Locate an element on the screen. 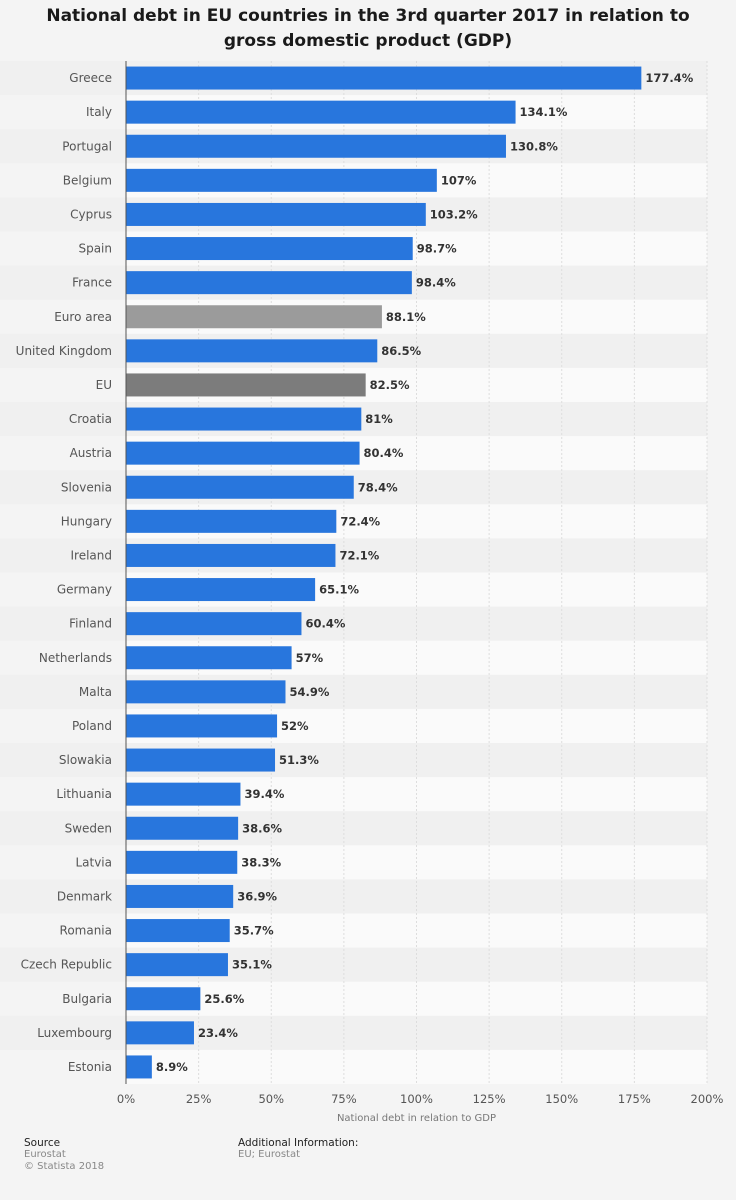 The height and width of the screenshot is (1200, 736). category-label: Greece is located at coordinates (90, 78).